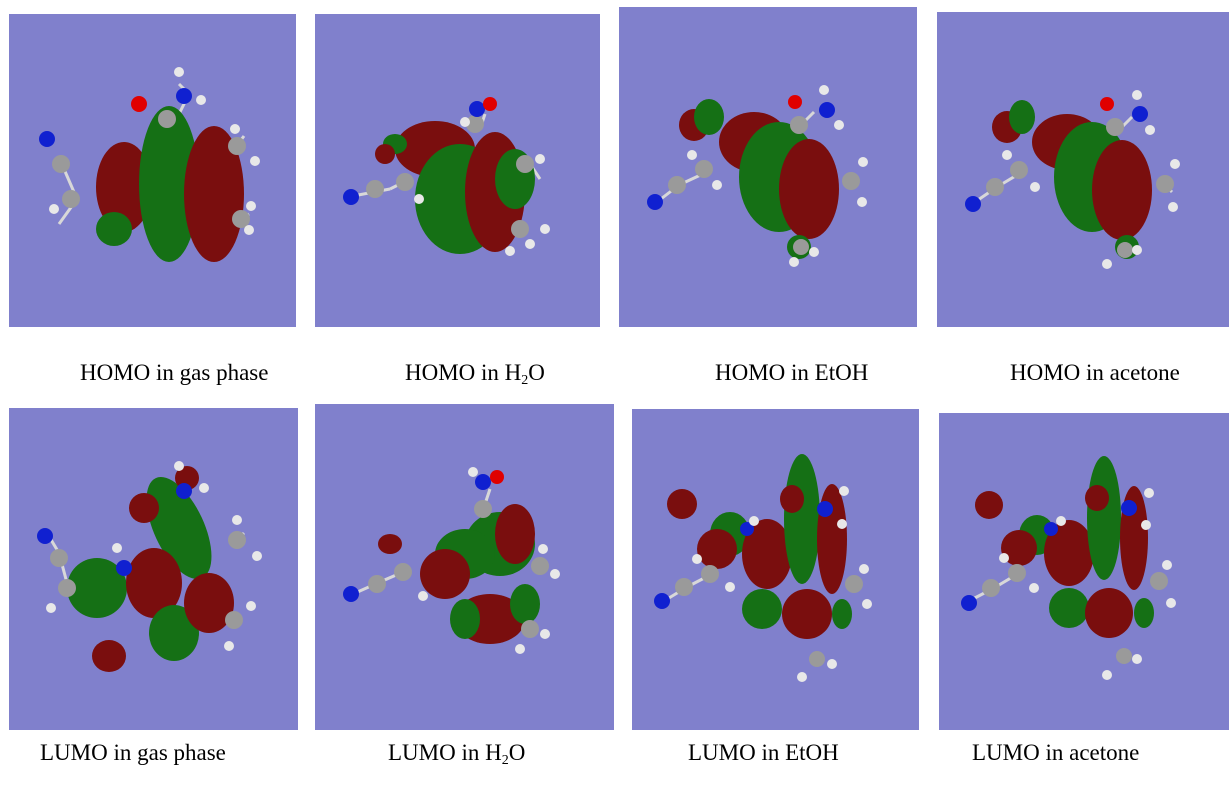  I want to click on caption-lumo-etoh: LUMO in EtOH, so click(763, 752).